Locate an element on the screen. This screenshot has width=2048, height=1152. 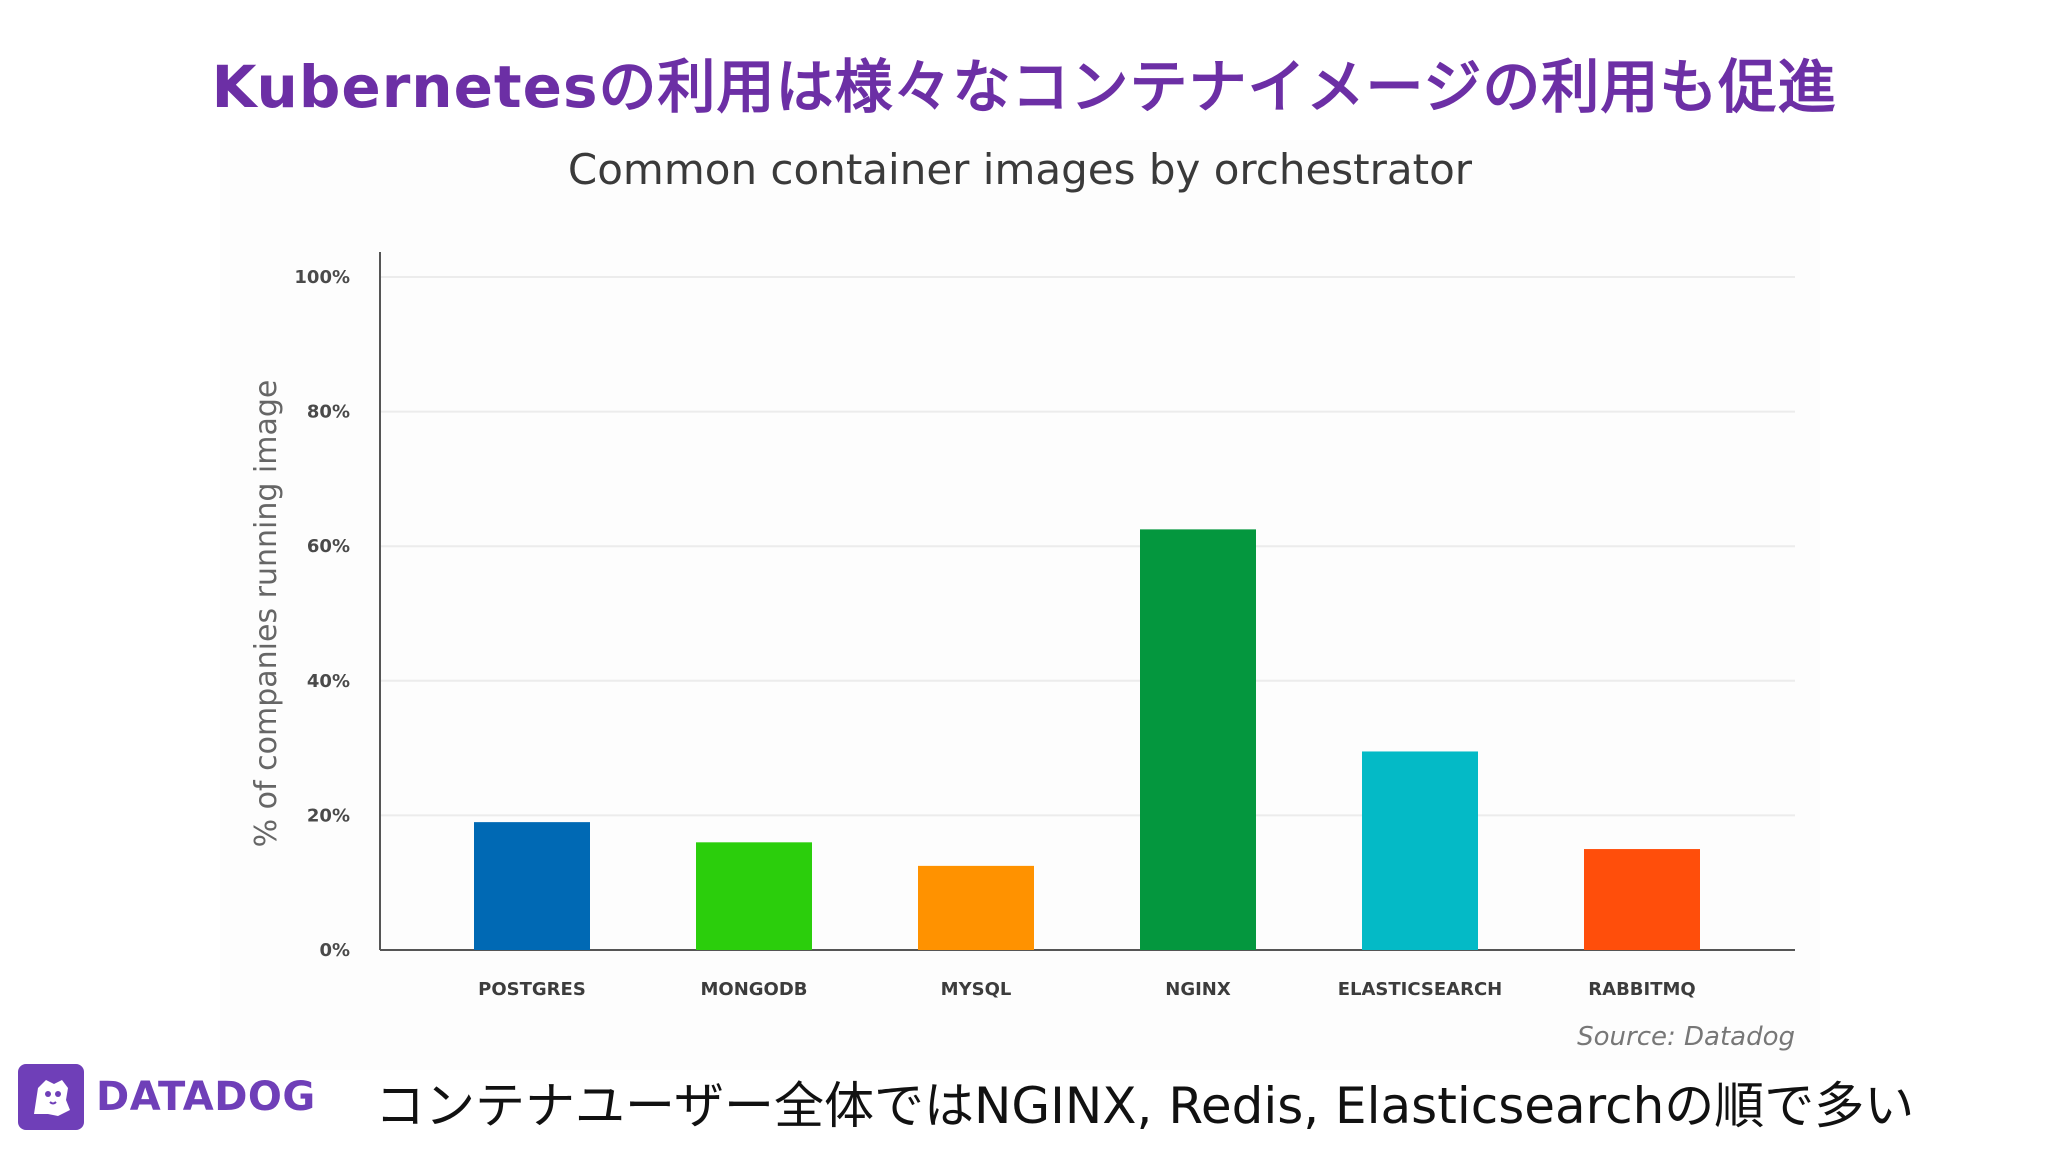
logo-text: DATADOG is located at coordinates (206, 1097).